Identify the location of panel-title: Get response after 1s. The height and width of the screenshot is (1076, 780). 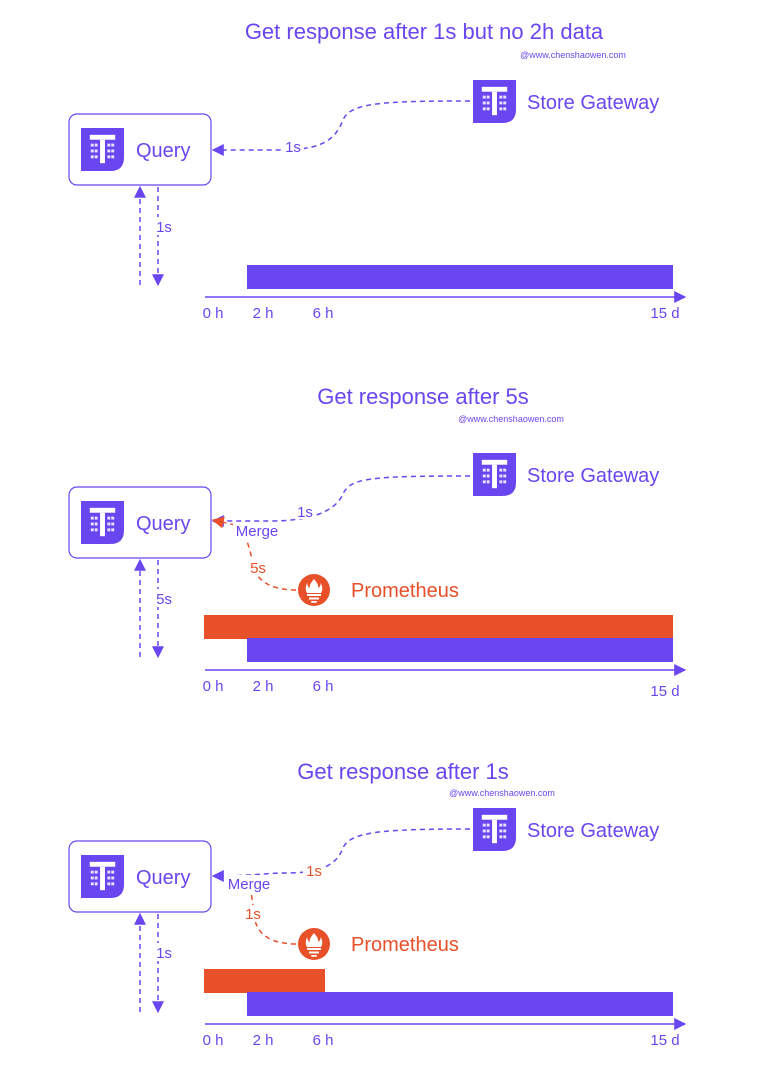
(403, 771).